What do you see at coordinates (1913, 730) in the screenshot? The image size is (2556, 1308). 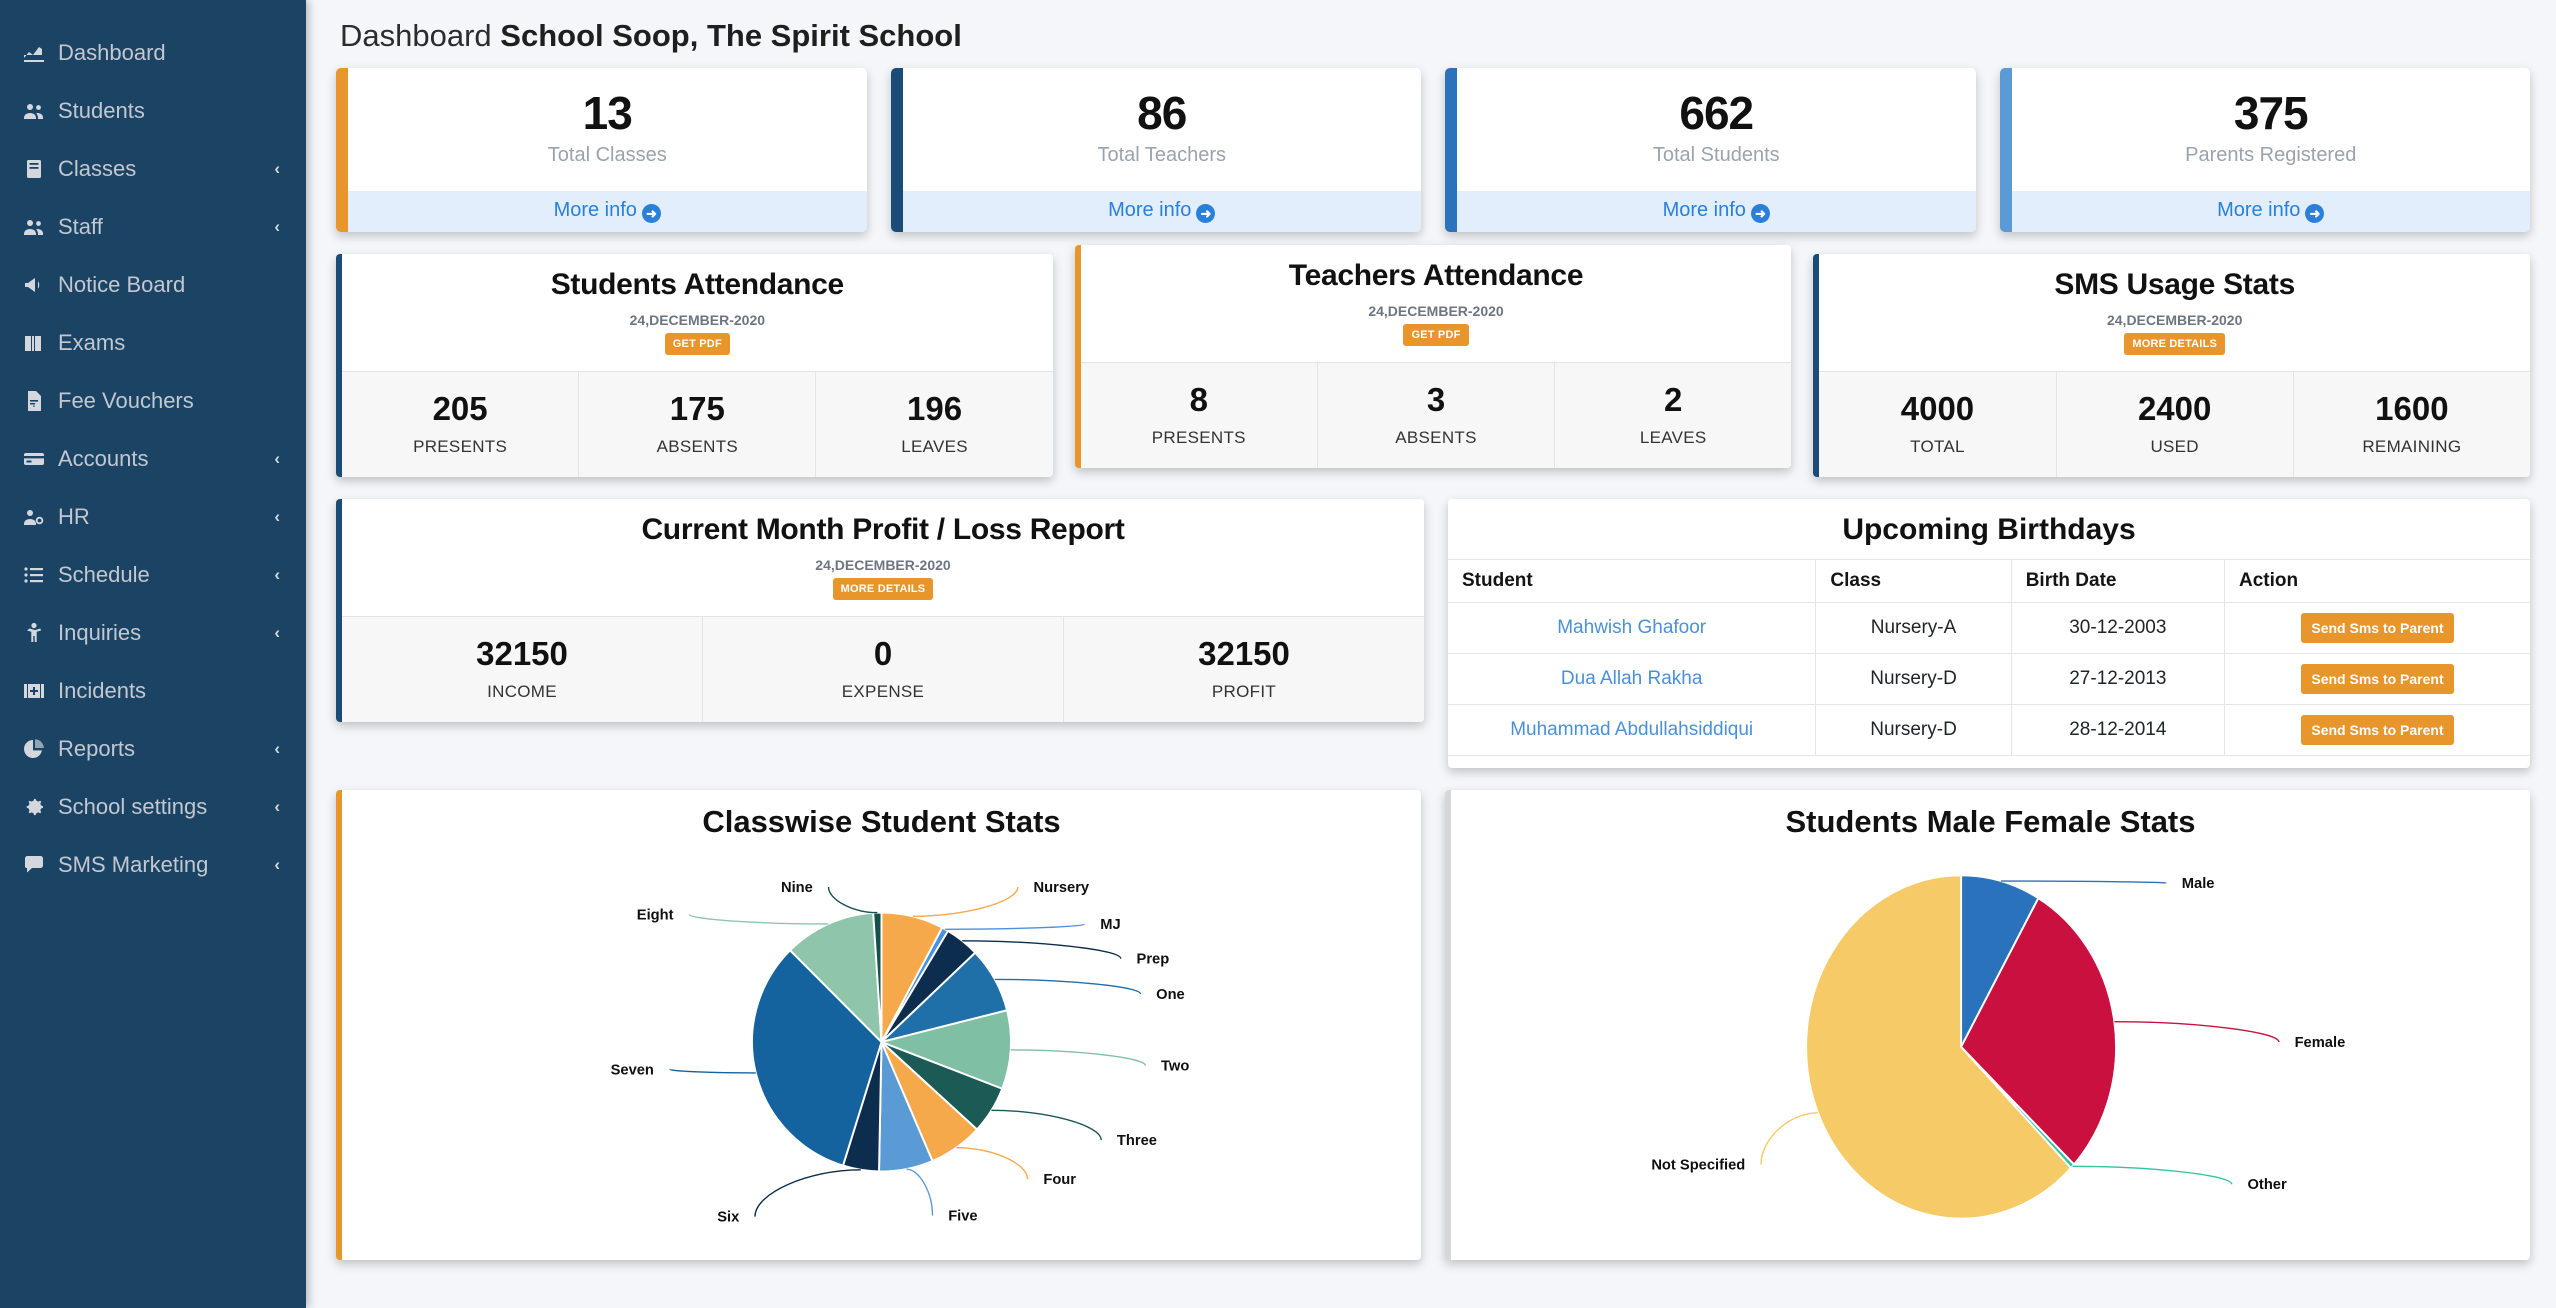 I see `birthday-class-cell: Nursery-D` at bounding box center [1913, 730].